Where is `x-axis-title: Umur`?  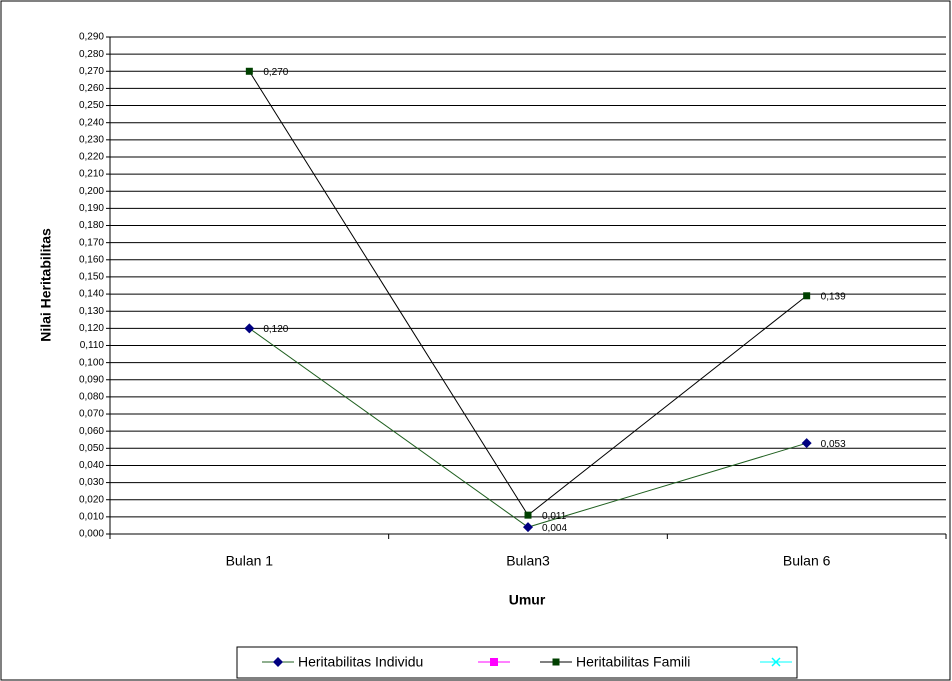
x-axis-title: Umur is located at coordinates (527, 600).